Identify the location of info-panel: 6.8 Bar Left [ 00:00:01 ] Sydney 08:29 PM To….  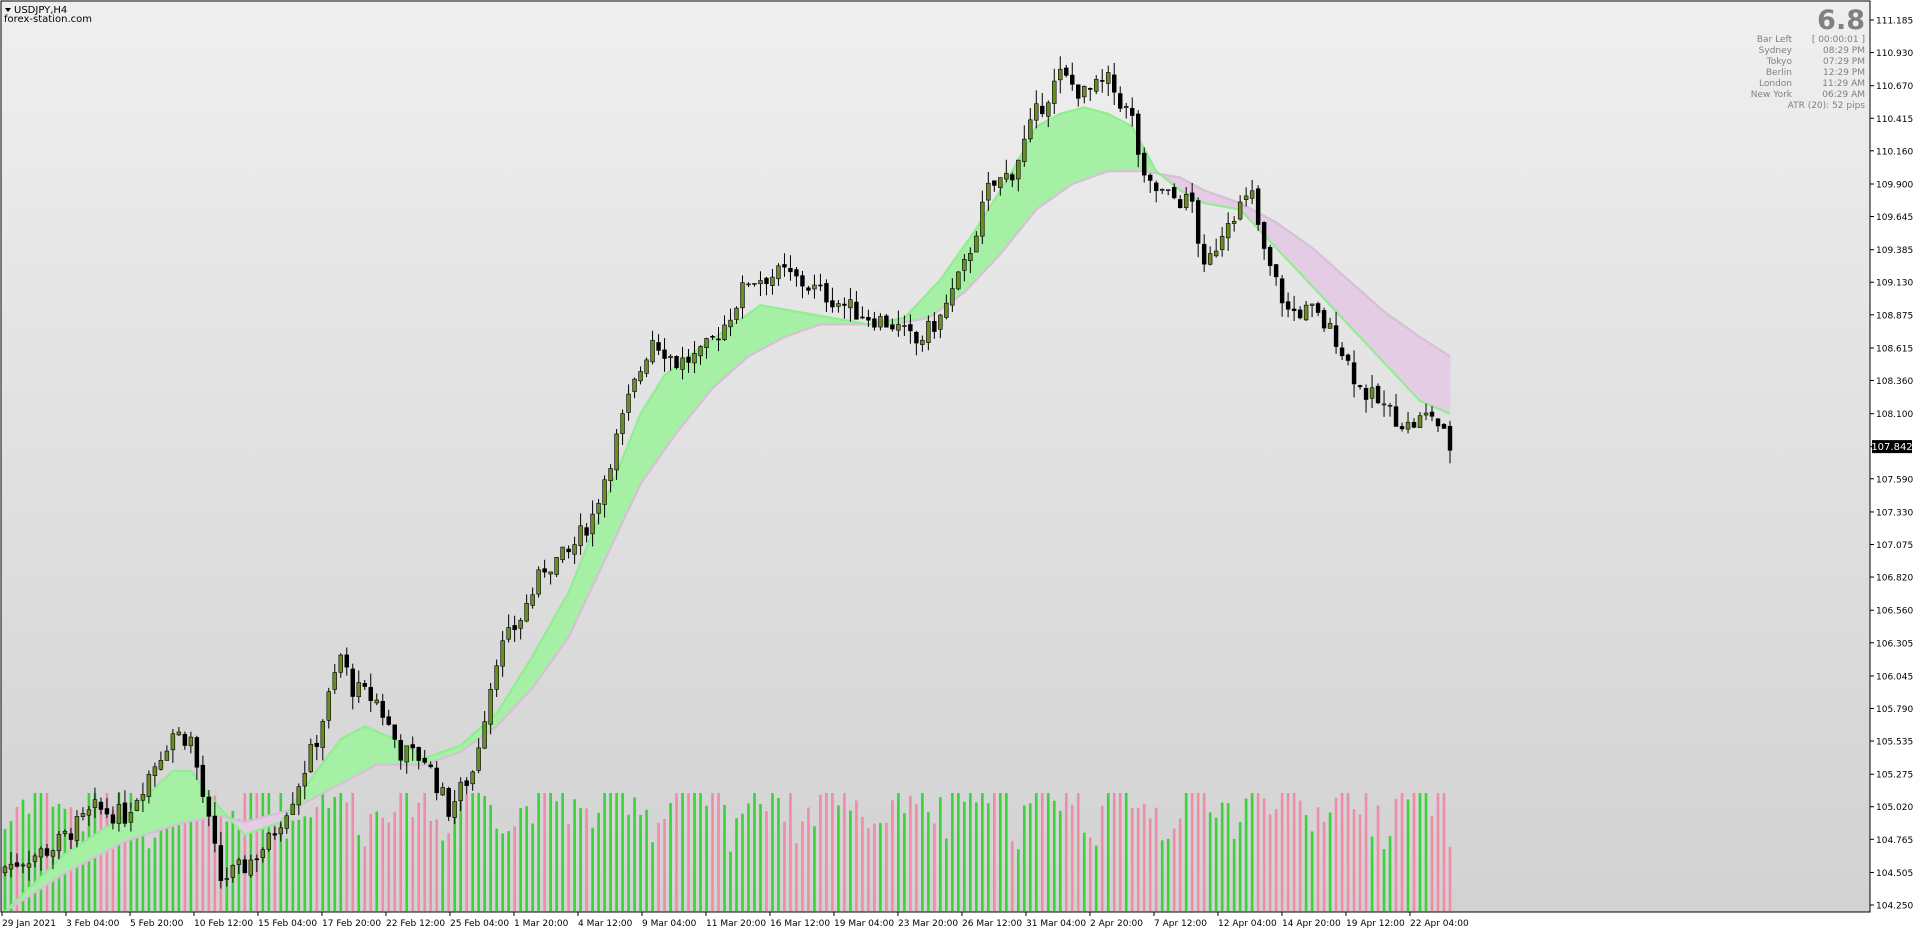
(1808, 58).